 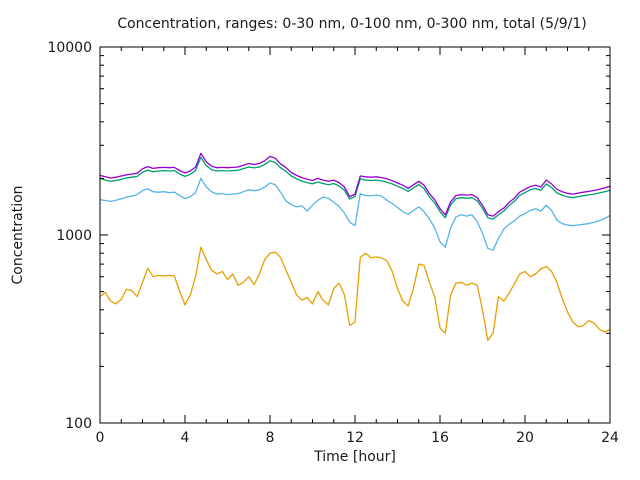 I want to click on x-tick-label: 16, so click(x=440, y=438).